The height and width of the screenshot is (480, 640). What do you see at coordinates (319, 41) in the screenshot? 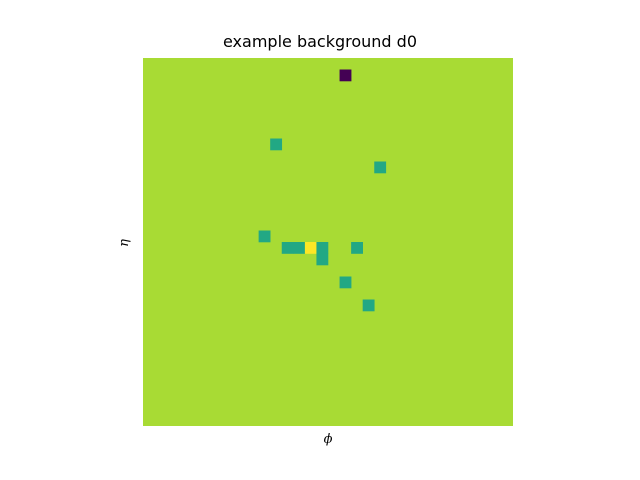
I see `chart-title: example background d0` at bounding box center [319, 41].